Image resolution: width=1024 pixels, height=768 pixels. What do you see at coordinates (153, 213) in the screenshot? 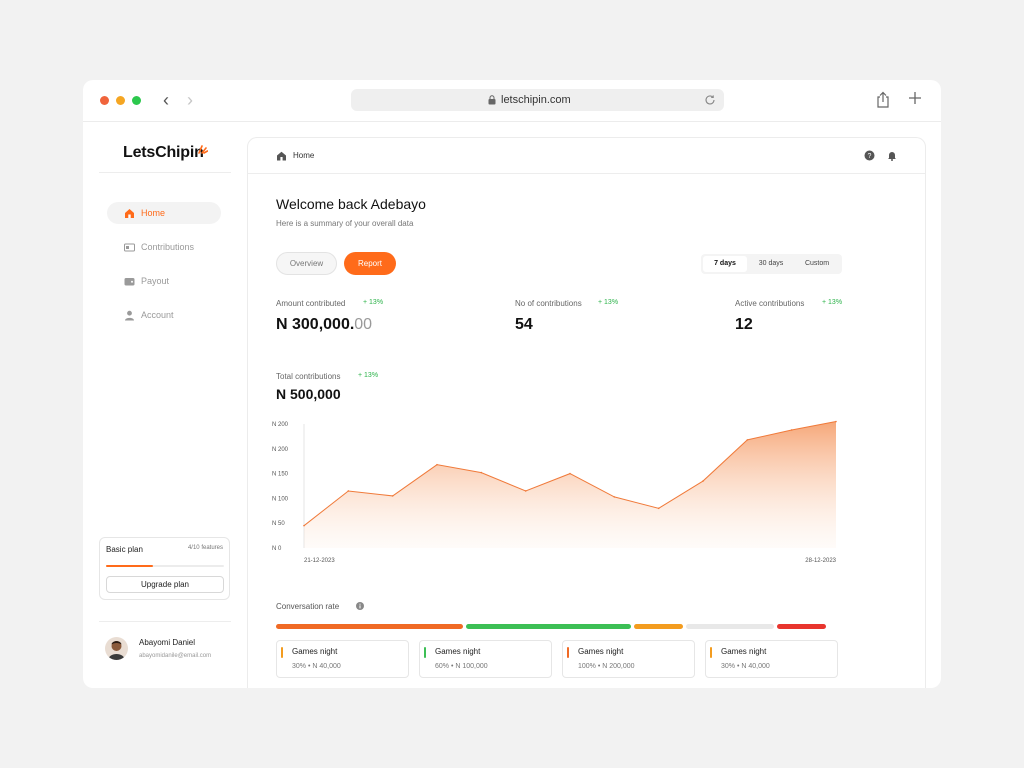
I see `sidebar-item-label: Home` at bounding box center [153, 213].